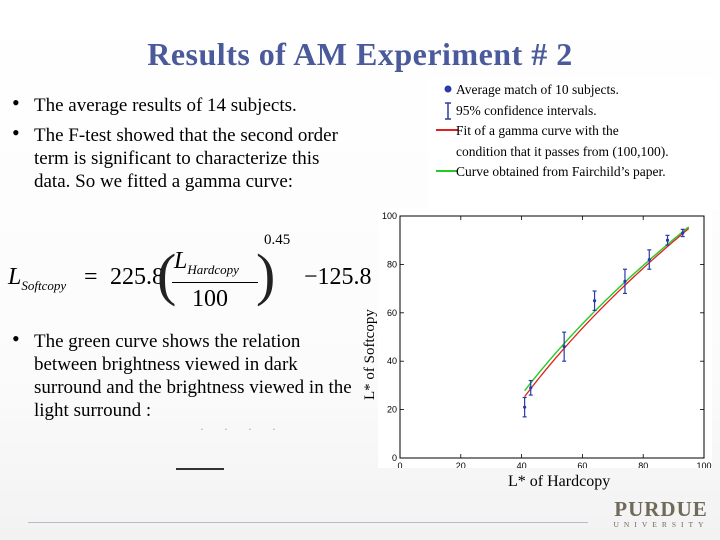  What do you see at coordinates (392, 264) in the screenshot?
I see `y-tick-label: 80` at bounding box center [392, 264].